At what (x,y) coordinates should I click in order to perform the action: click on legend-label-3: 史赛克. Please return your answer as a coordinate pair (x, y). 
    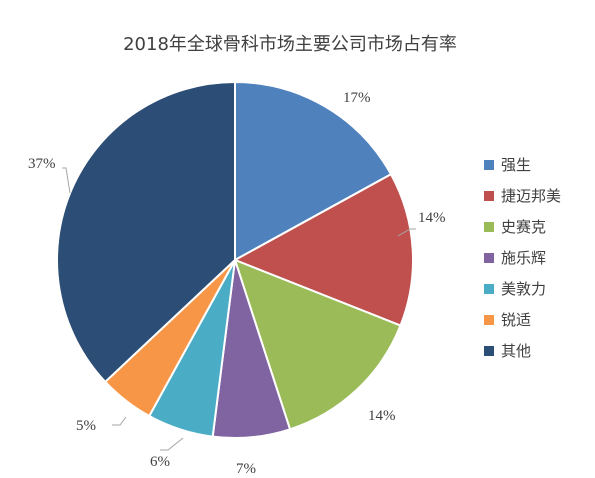
    Looking at the image, I should click on (523, 227).